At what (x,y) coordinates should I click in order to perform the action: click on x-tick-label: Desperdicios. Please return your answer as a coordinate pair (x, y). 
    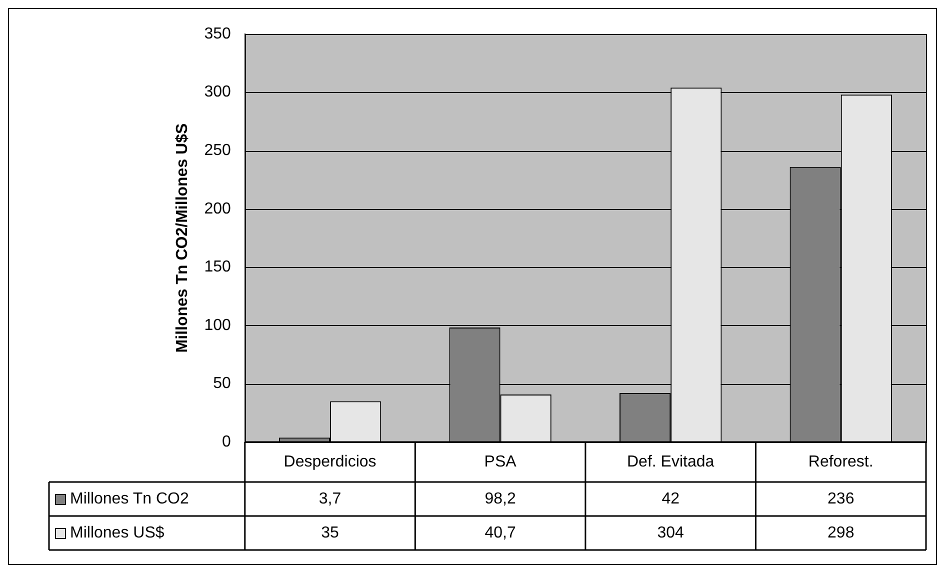
    Looking at the image, I should click on (330, 461).